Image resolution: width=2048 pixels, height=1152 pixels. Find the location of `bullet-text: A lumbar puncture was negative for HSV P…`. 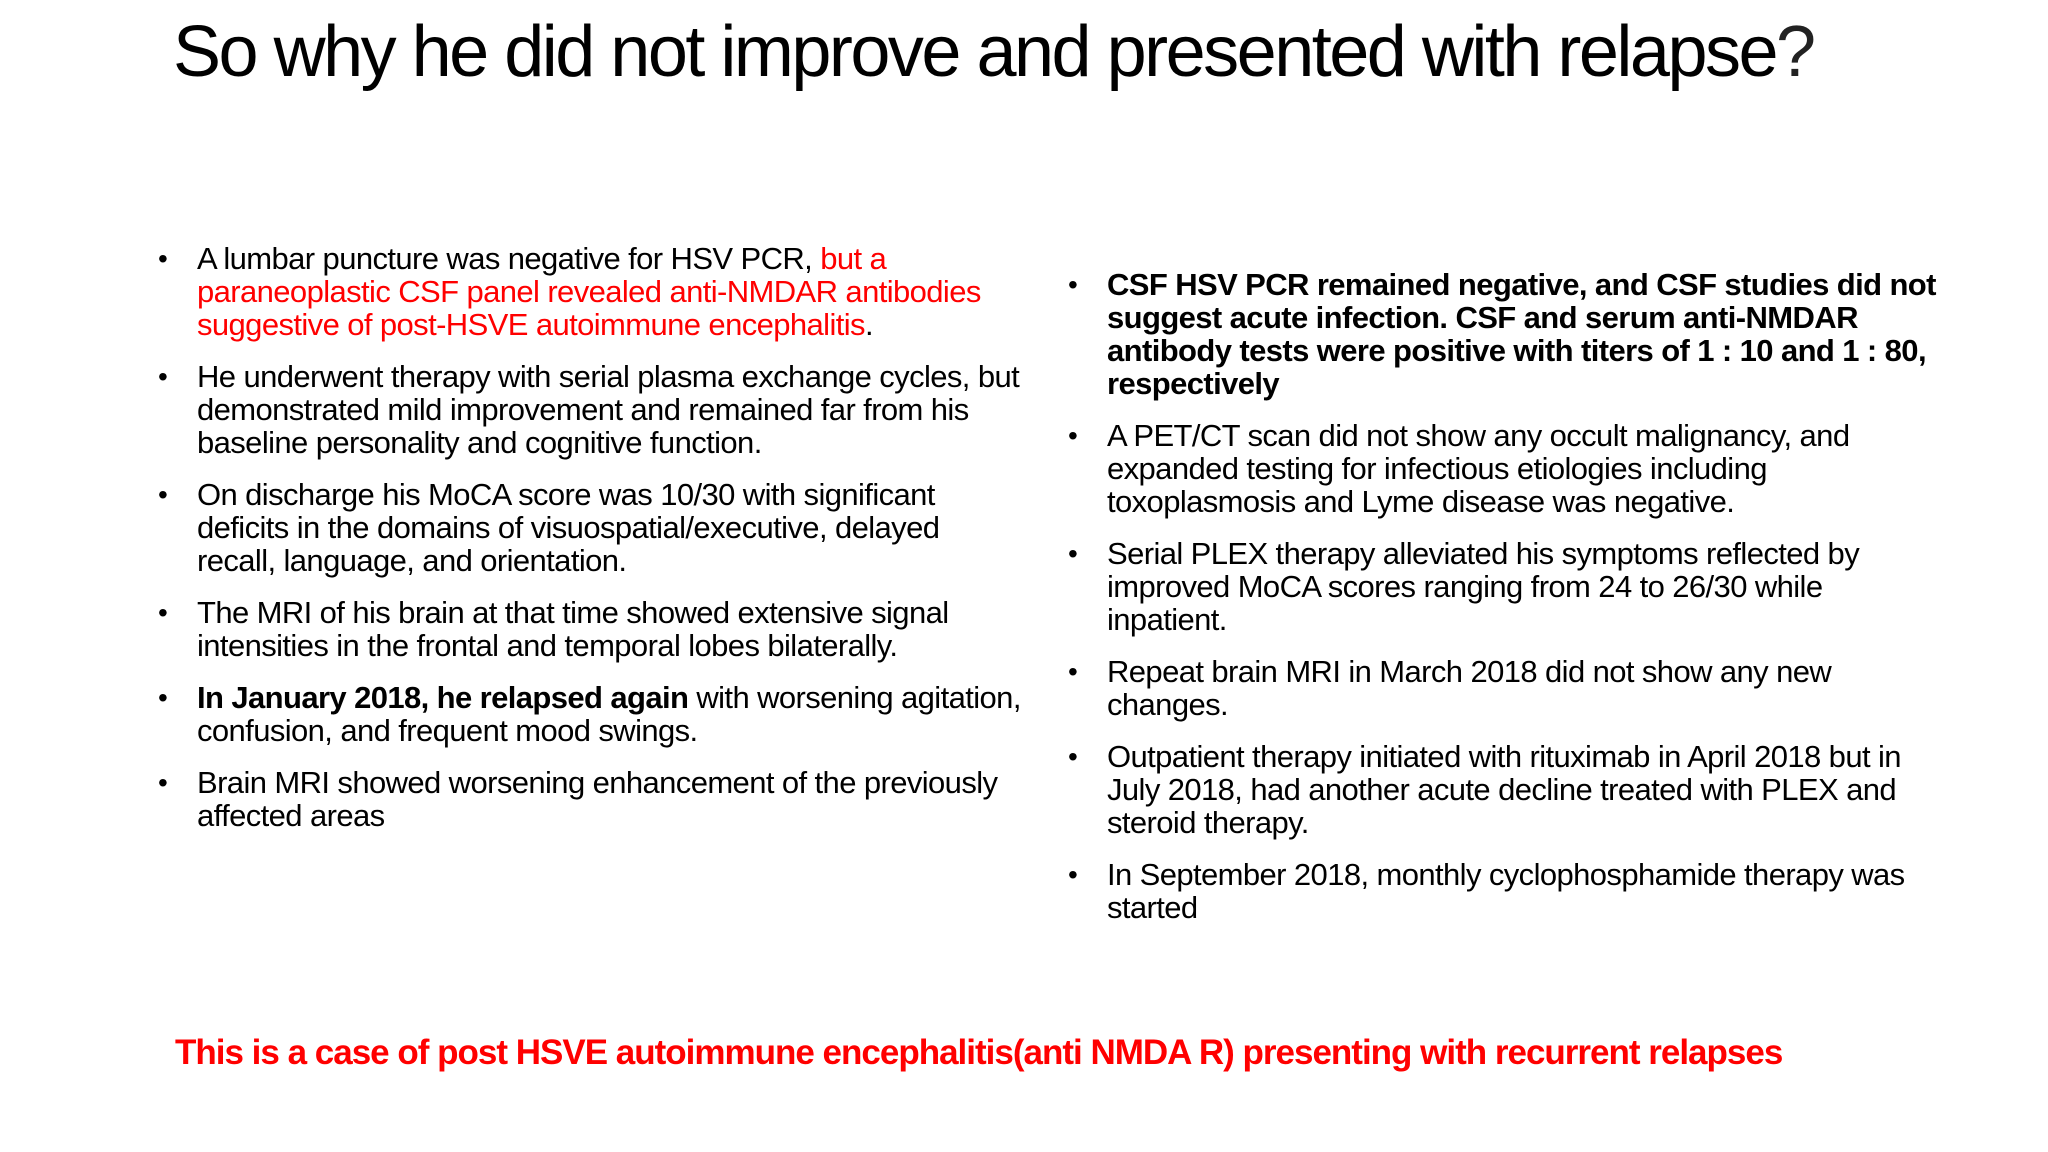

bullet-text: A lumbar puncture was negative for HSV P… is located at coordinates (509, 258).